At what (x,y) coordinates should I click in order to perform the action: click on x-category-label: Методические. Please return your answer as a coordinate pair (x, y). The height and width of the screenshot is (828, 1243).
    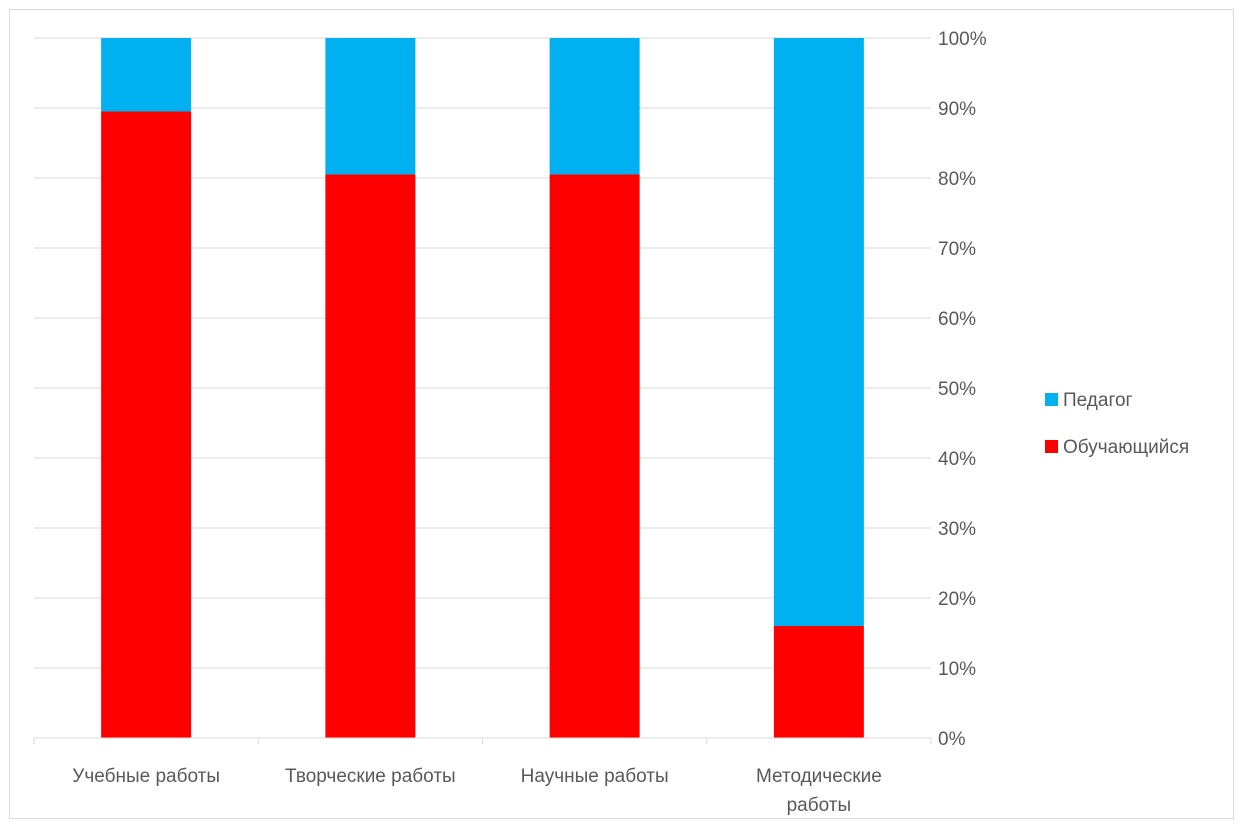
    Looking at the image, I should click on (819, 776).